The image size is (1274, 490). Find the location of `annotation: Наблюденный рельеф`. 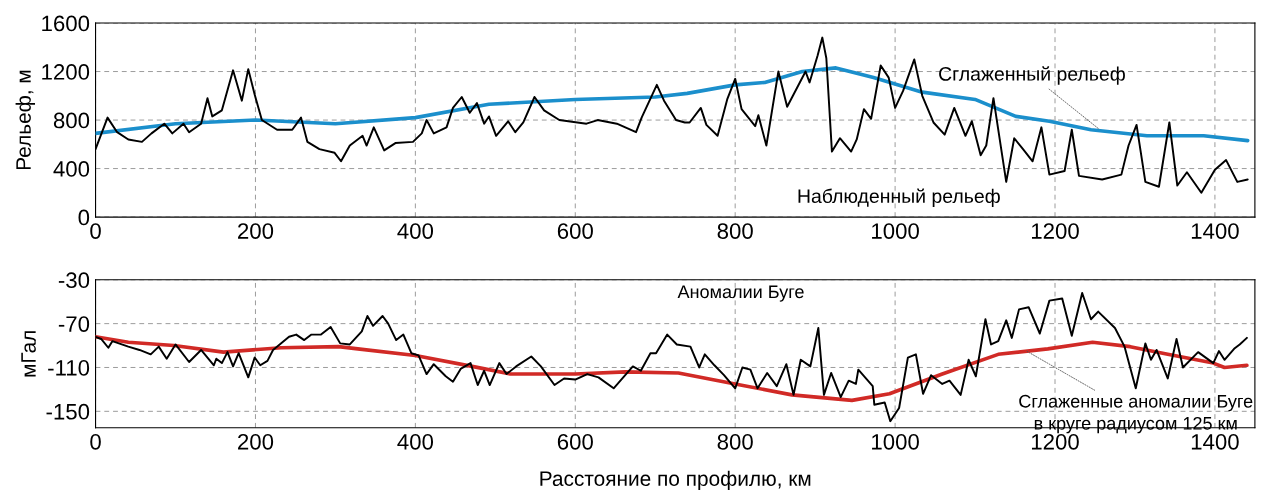

annotation: Наблюденный рельеф is located at coordinates (899, 197).